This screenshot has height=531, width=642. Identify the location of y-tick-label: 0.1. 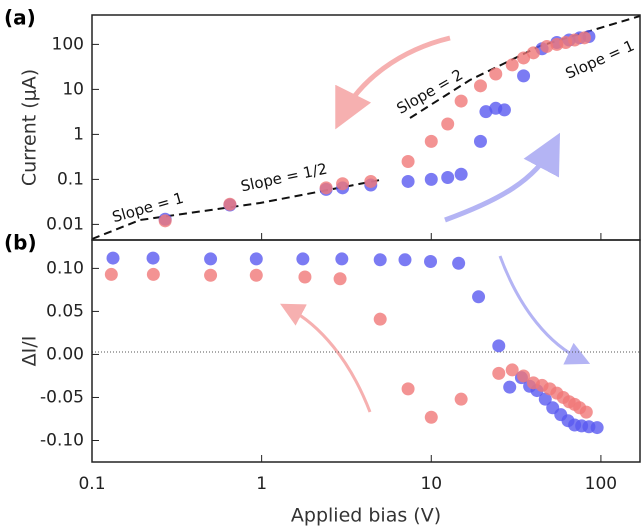
(70, 179).